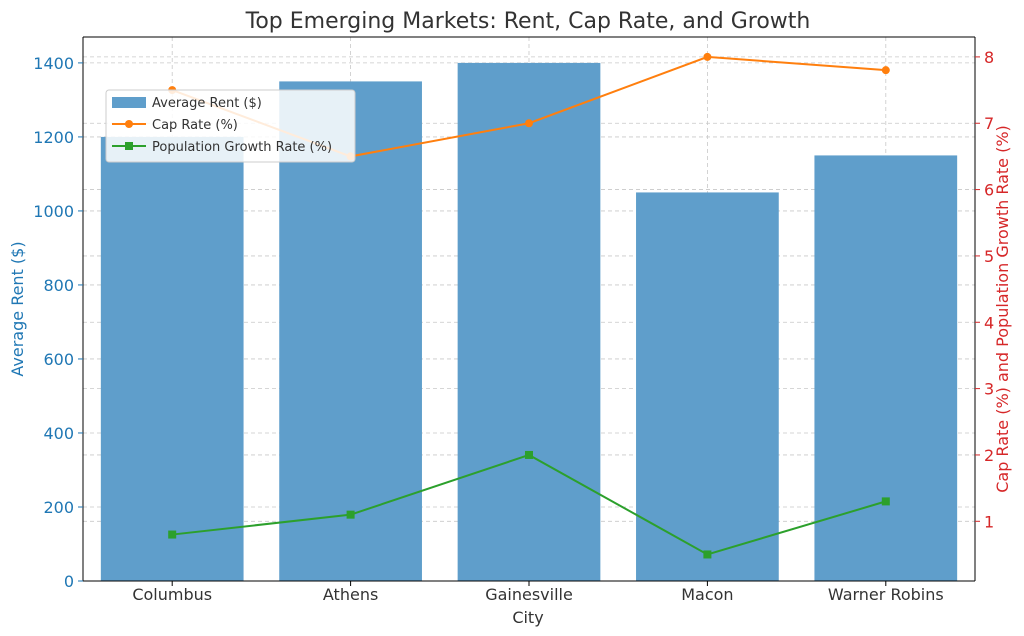  I want to click on right-tick-label: 1, so click(989, 521).